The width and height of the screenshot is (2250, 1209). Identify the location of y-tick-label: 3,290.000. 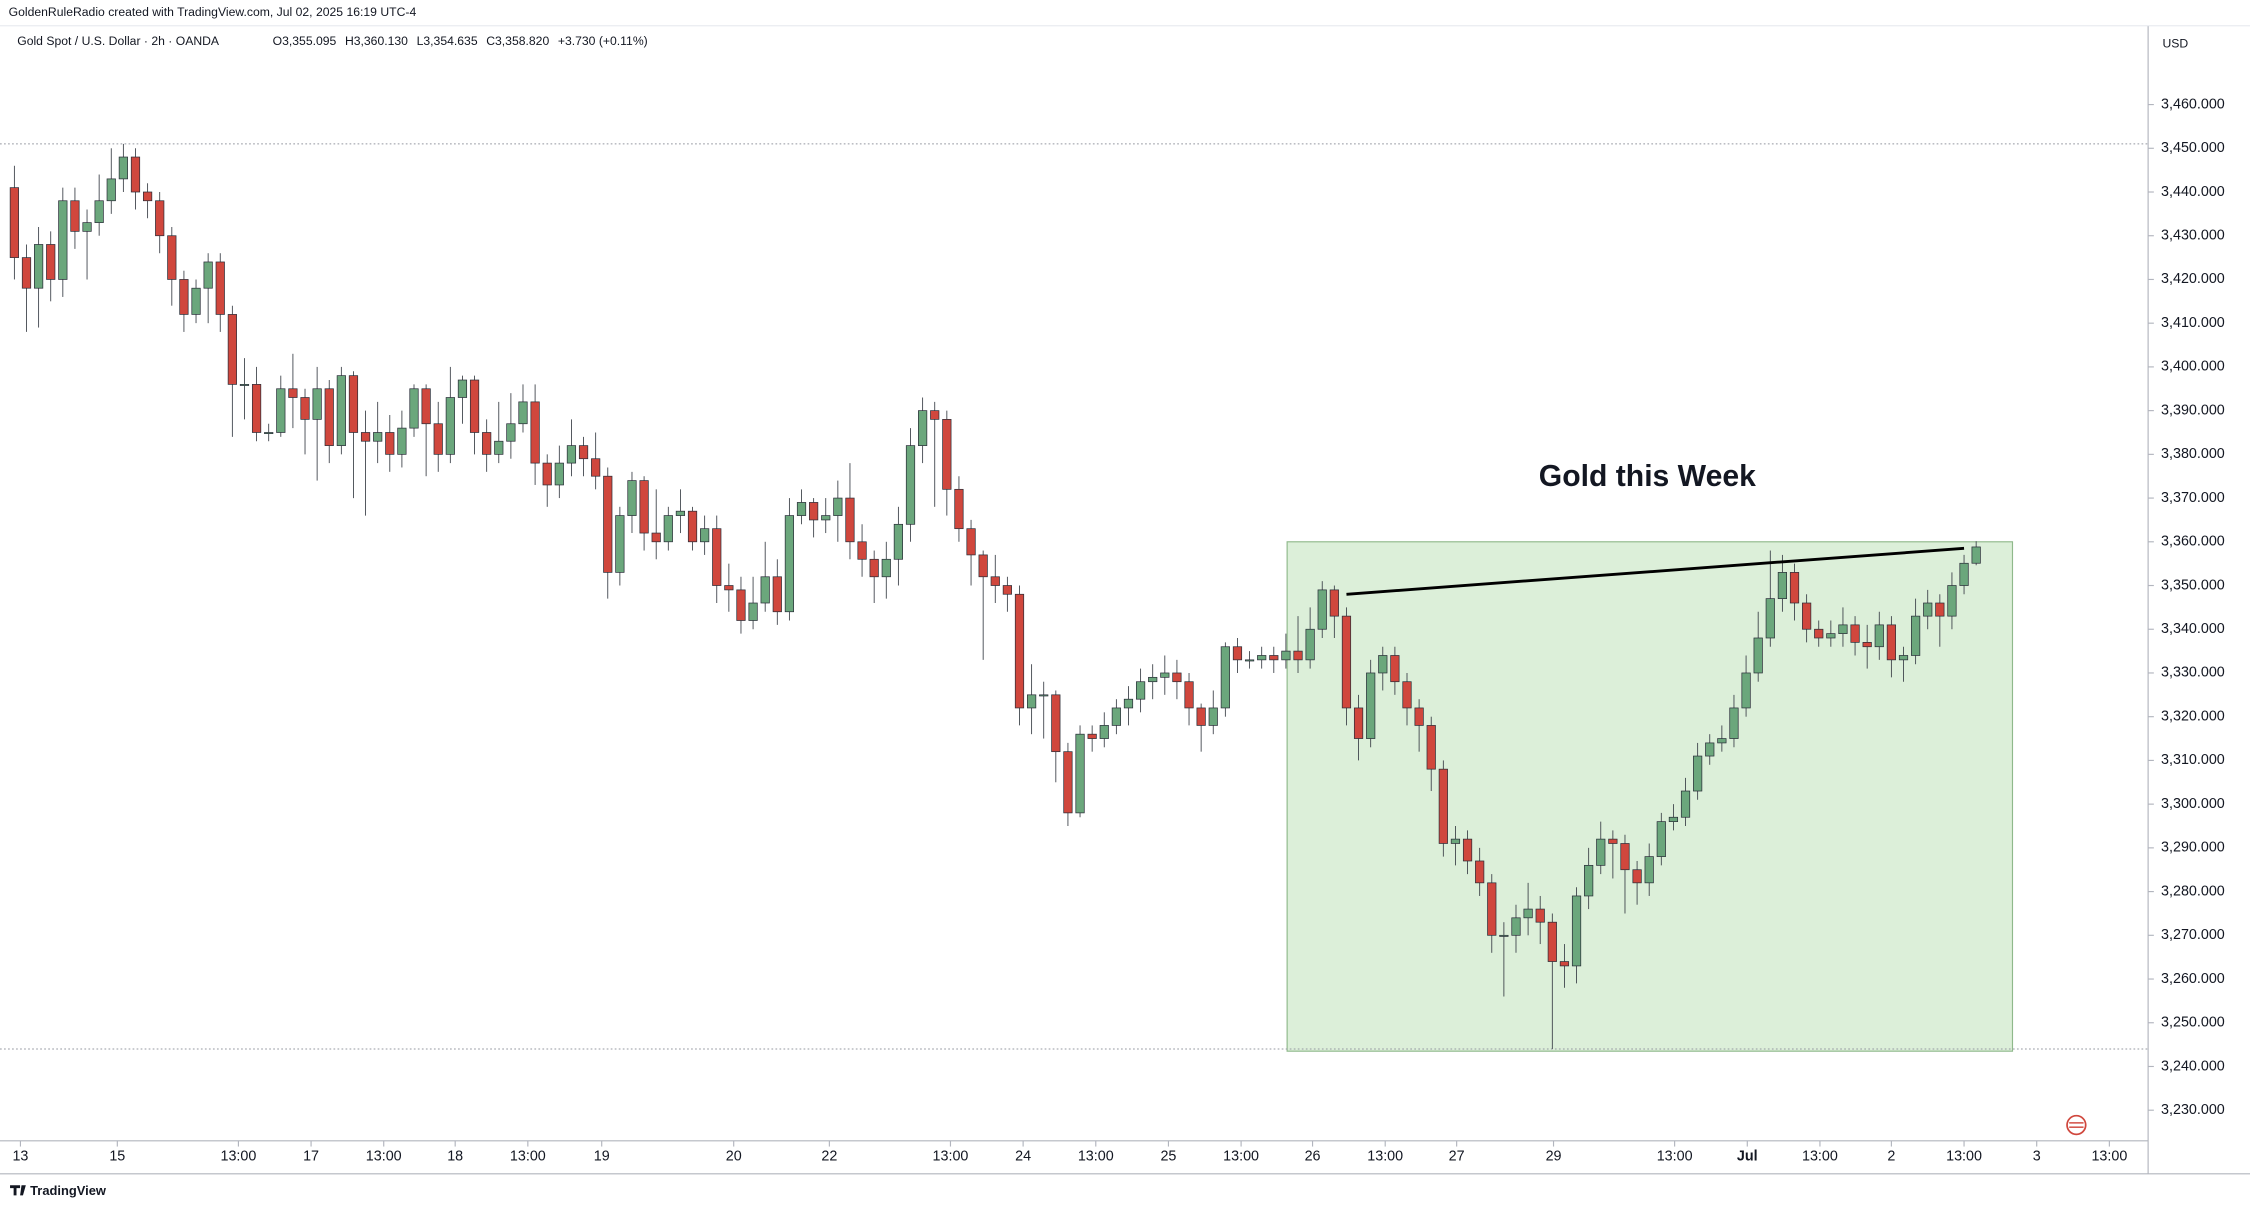
(2193, 848).